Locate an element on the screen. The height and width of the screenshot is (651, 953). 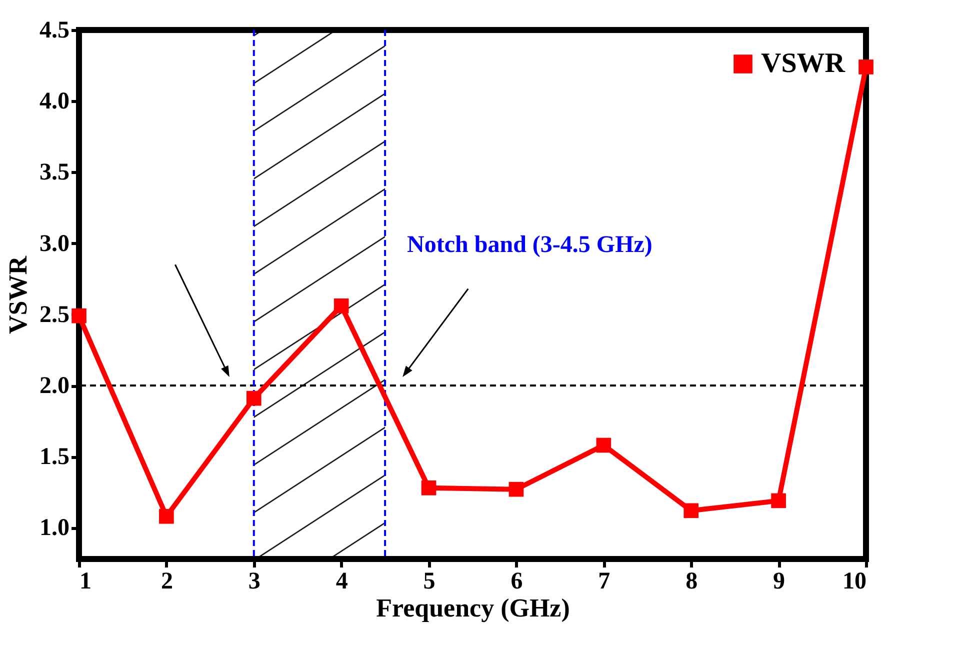
y-tick-label: 3.5 is located at coordinates (55, 173).